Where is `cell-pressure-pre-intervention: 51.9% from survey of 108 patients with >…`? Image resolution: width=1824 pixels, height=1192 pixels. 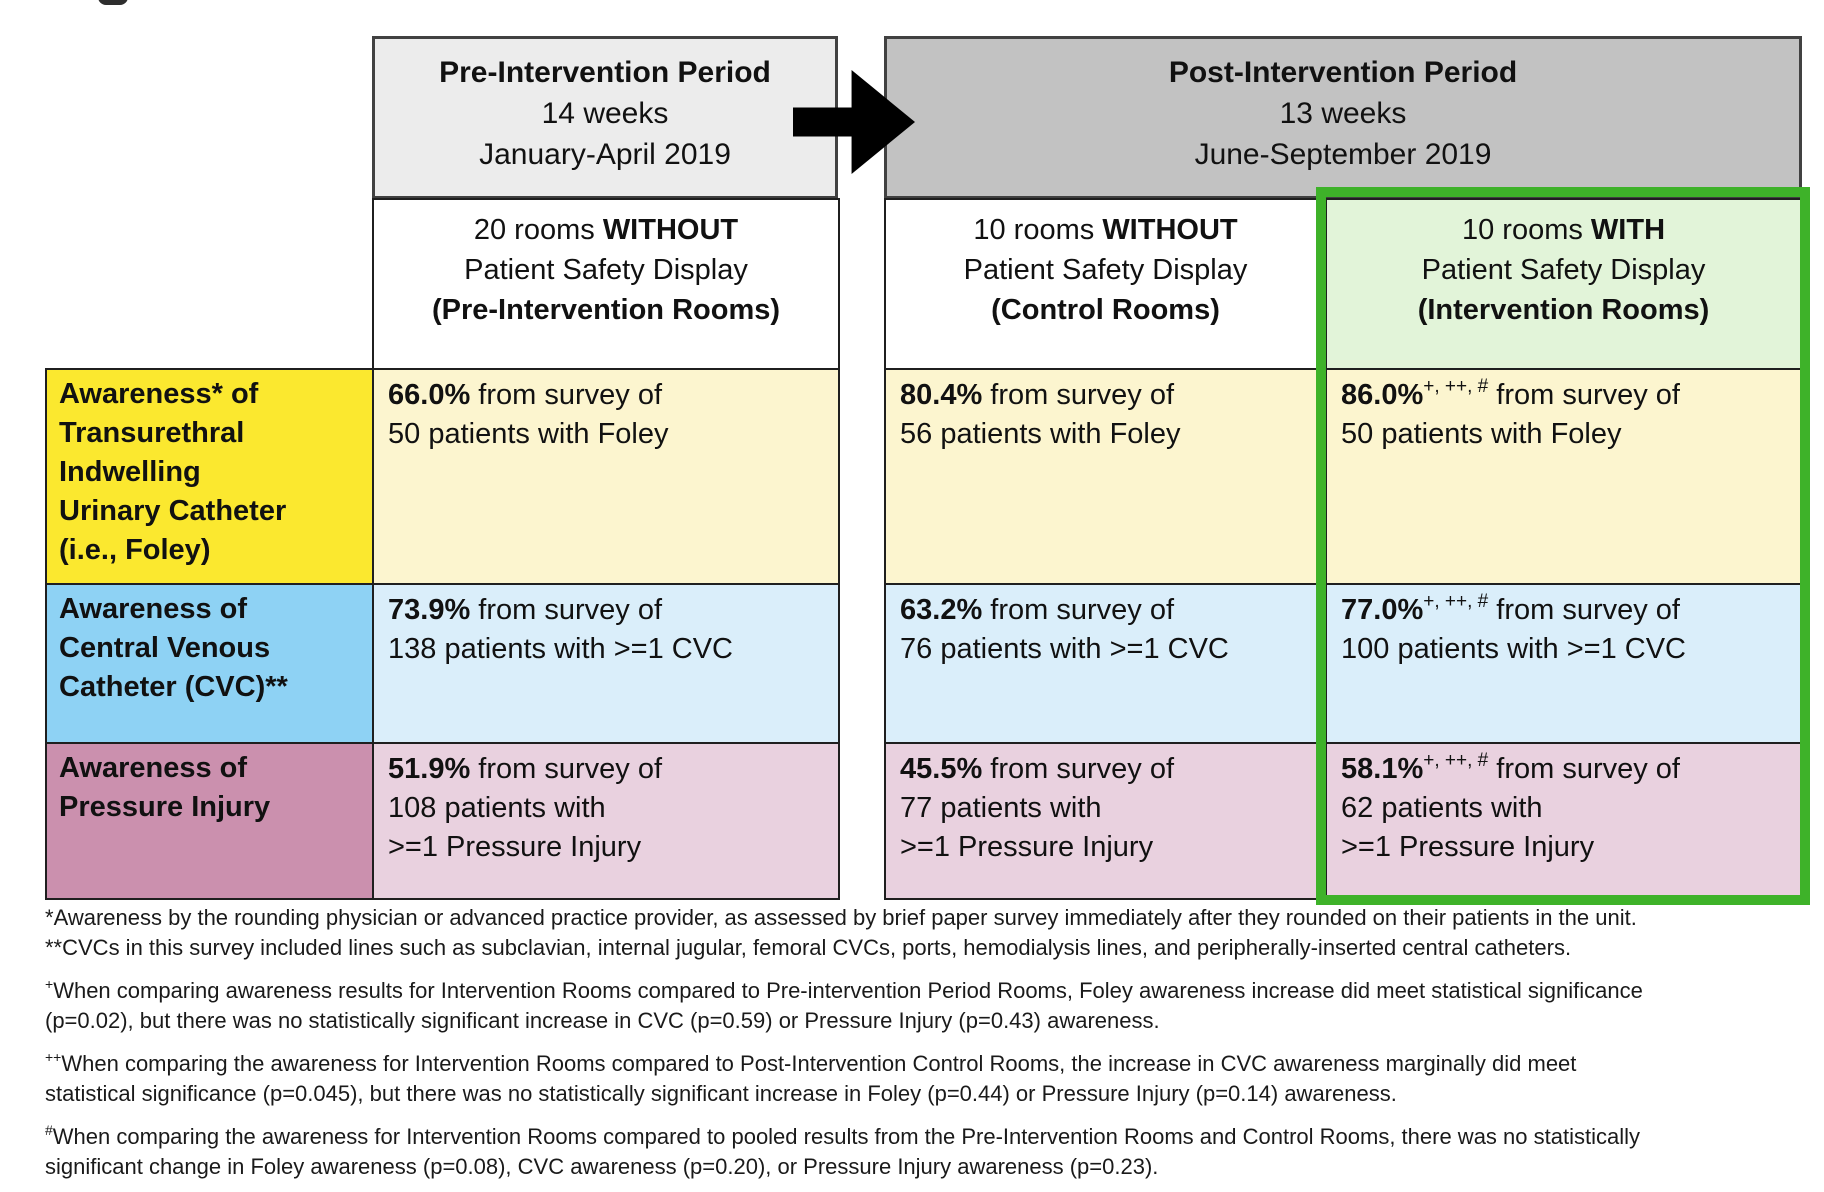 cell-pressure-pre-intervention: 51.9% from survey of 108 patients with >… is located at coordinates (606, 821).